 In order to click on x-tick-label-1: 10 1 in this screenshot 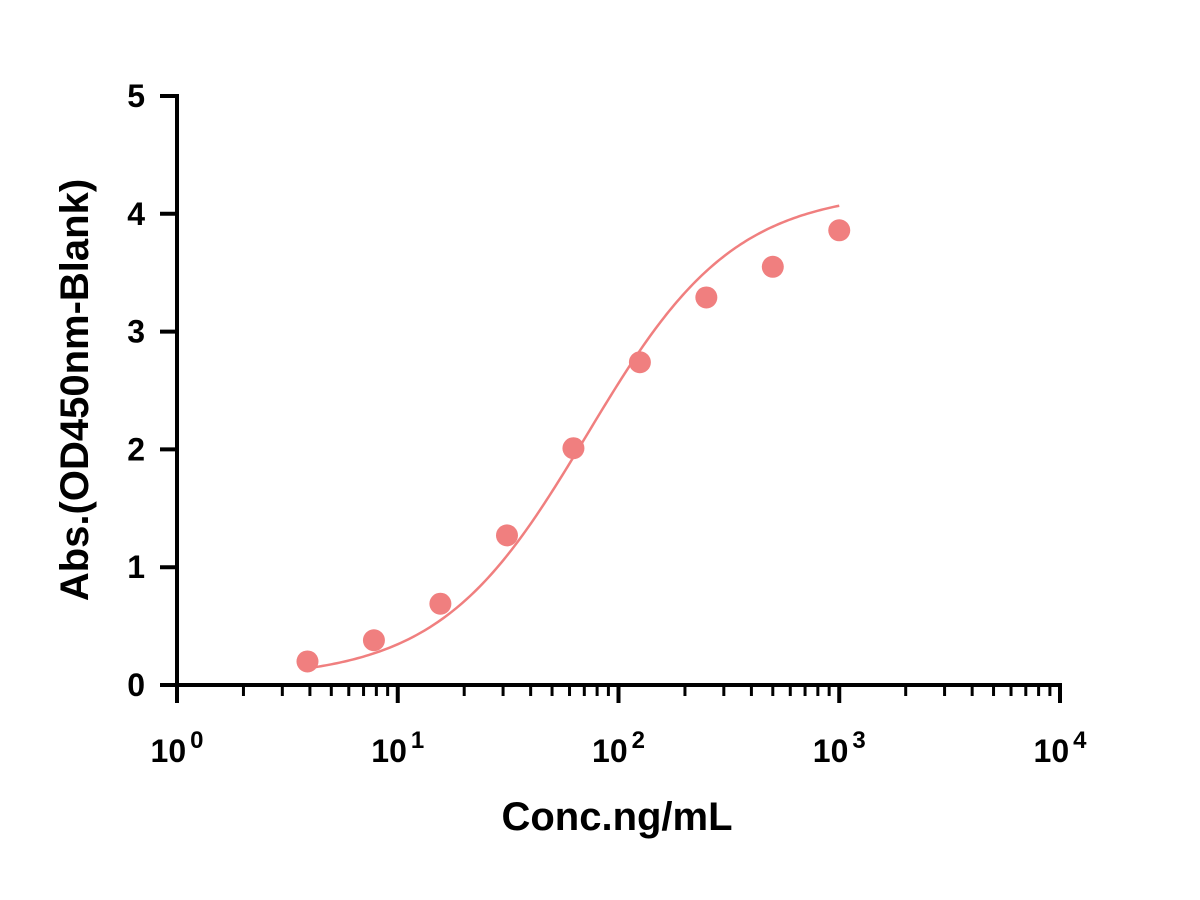, I will do `click(397, 748)`.